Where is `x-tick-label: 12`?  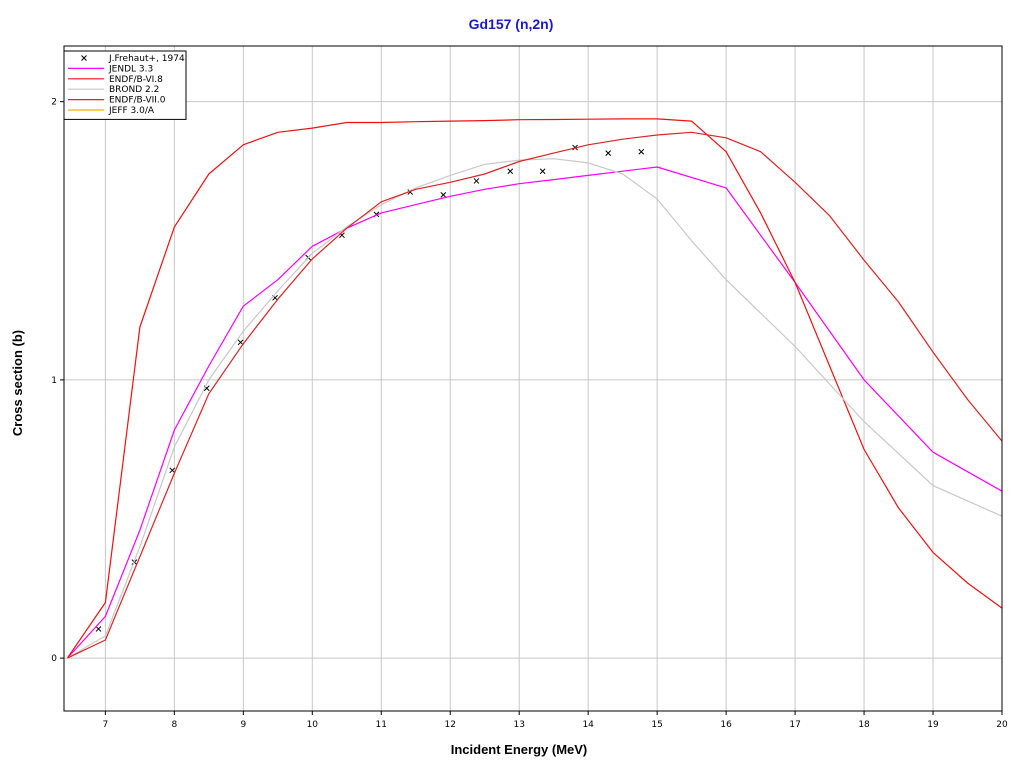 x-tick-label: 12 is located at coordinates (450, 725).